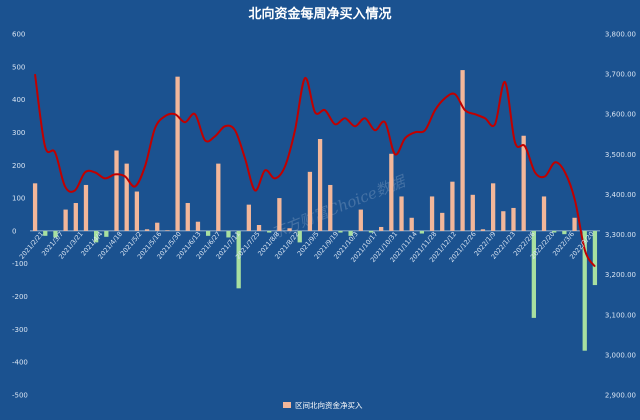 Image resolution: width=640 pixels, height=420 pixels. Describe the element at coordinates (620, 35) in the screenshot. I see `y-right-tick-label: 3,800.00` at that location.